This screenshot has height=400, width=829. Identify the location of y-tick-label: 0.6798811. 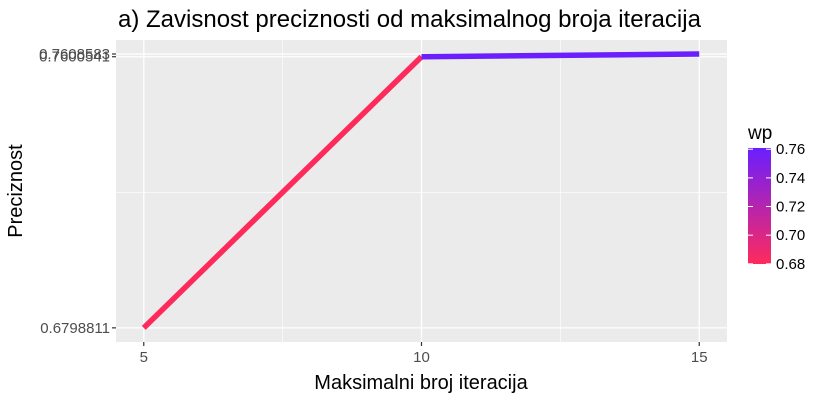
(75, 328).